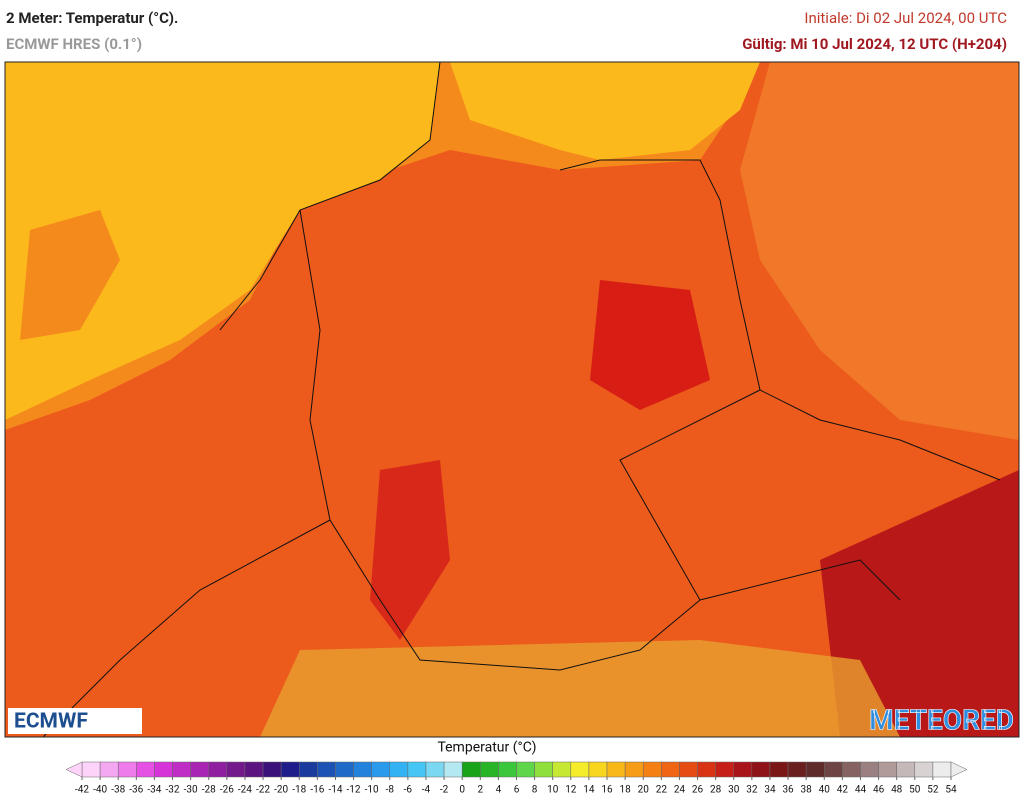 Image resolution: width=1024 pixels, height=803 pixels. I want to click on colorbar-tick-label: -30, so click(191, 790).